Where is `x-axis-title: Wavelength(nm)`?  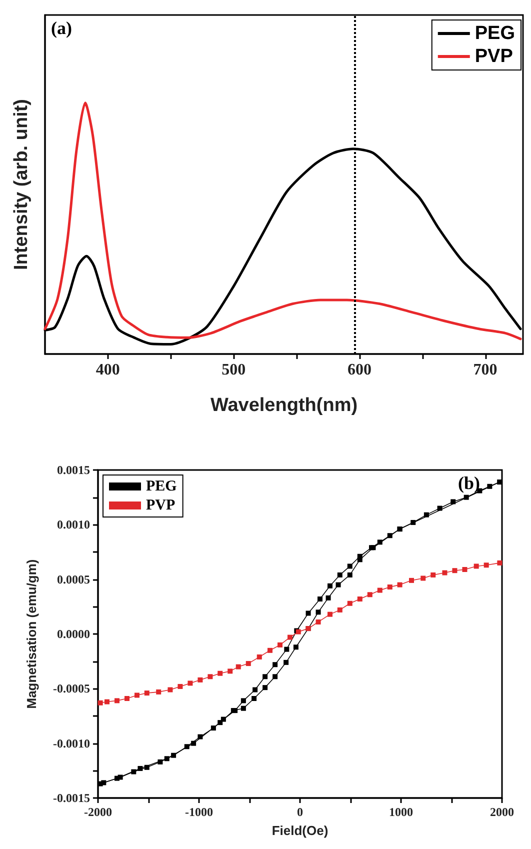
x-axis-title: Wavelength(nm) is located at coordinates (284, 405).